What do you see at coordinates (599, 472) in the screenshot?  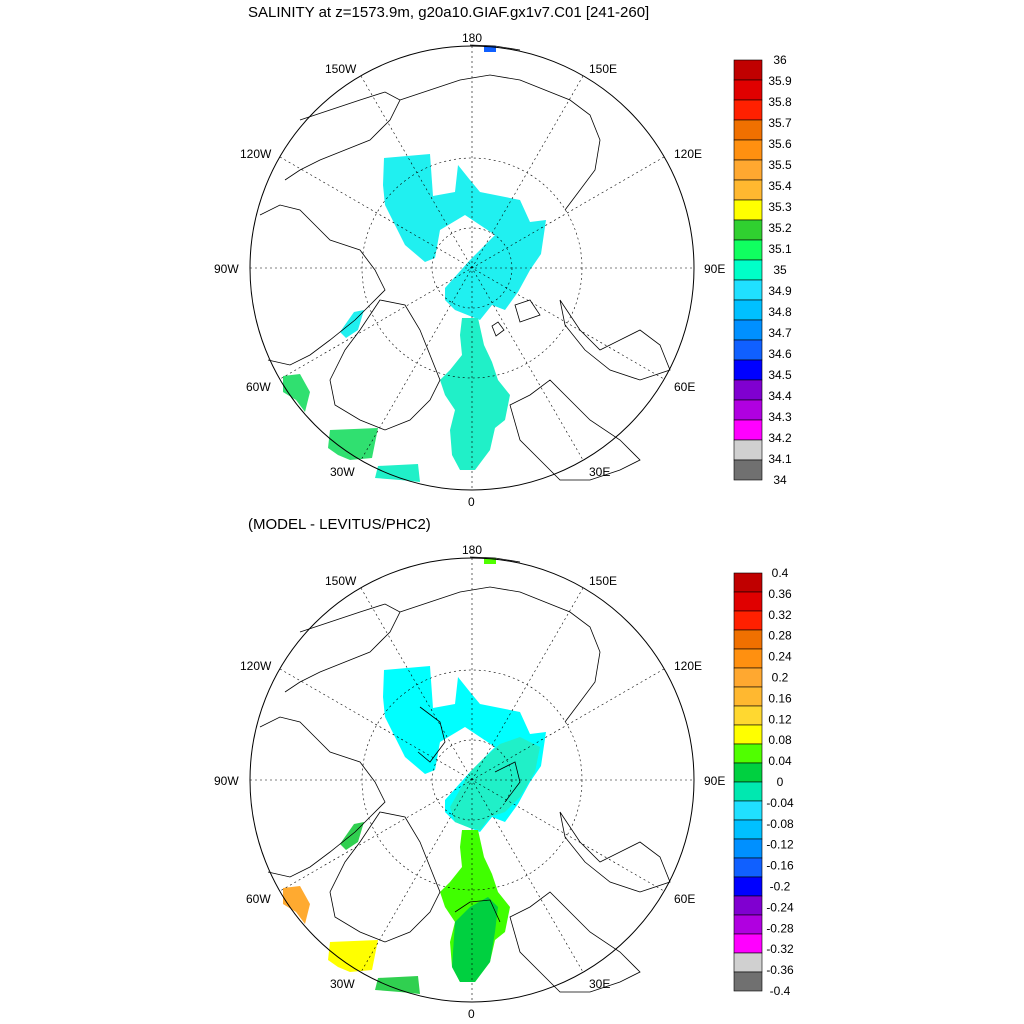 I see `lon-label-30e: 30E` at bounding box center [599, 472].